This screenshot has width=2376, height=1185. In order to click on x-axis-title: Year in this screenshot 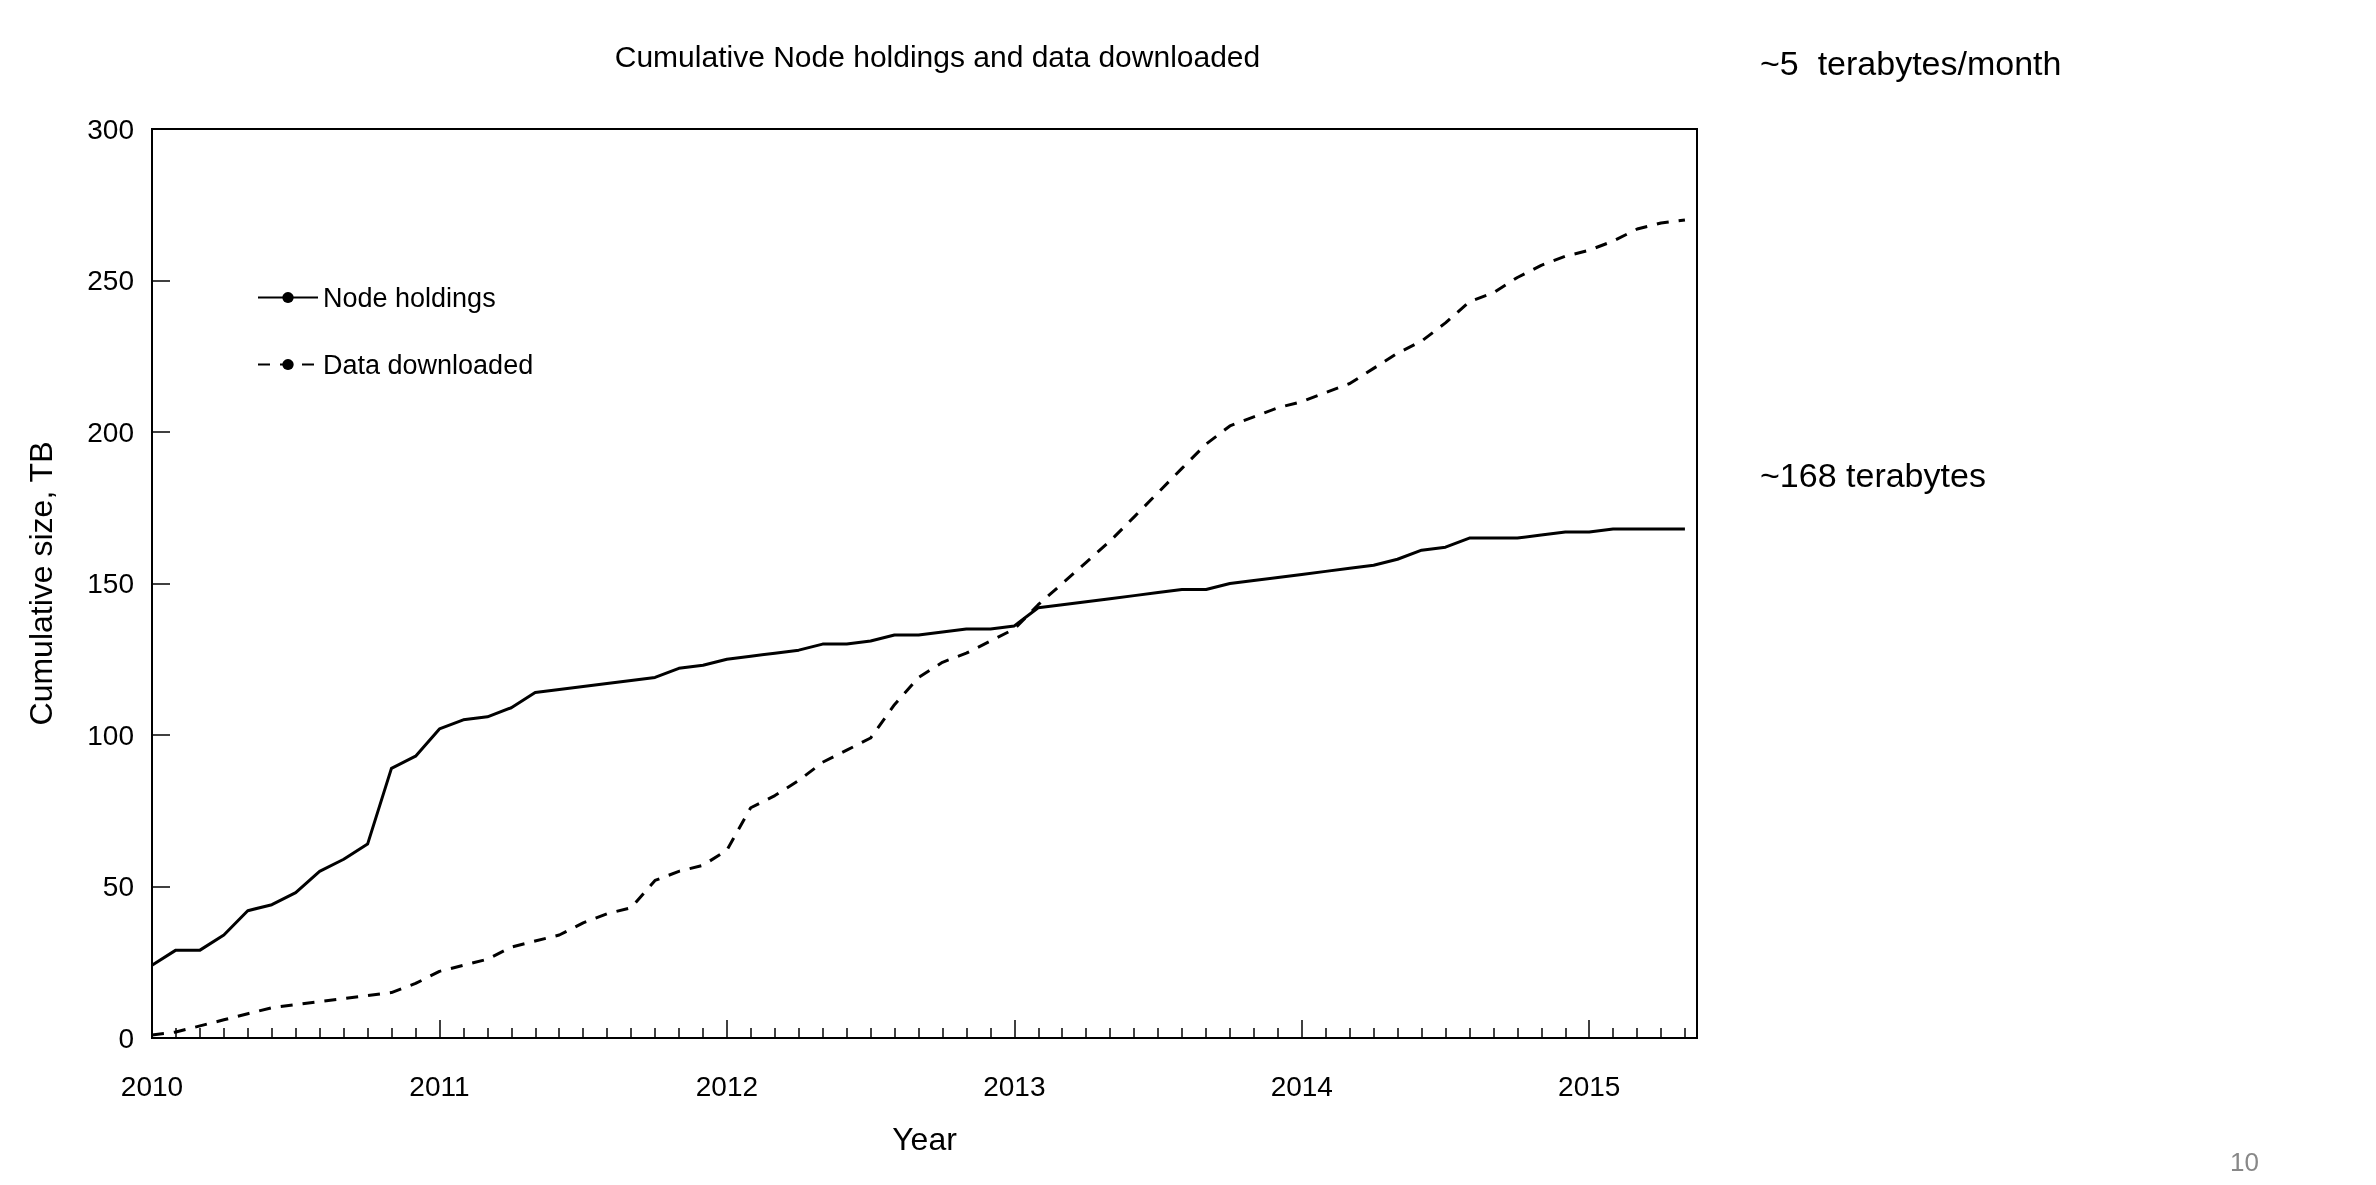, I will do `click(925, 1139)`.